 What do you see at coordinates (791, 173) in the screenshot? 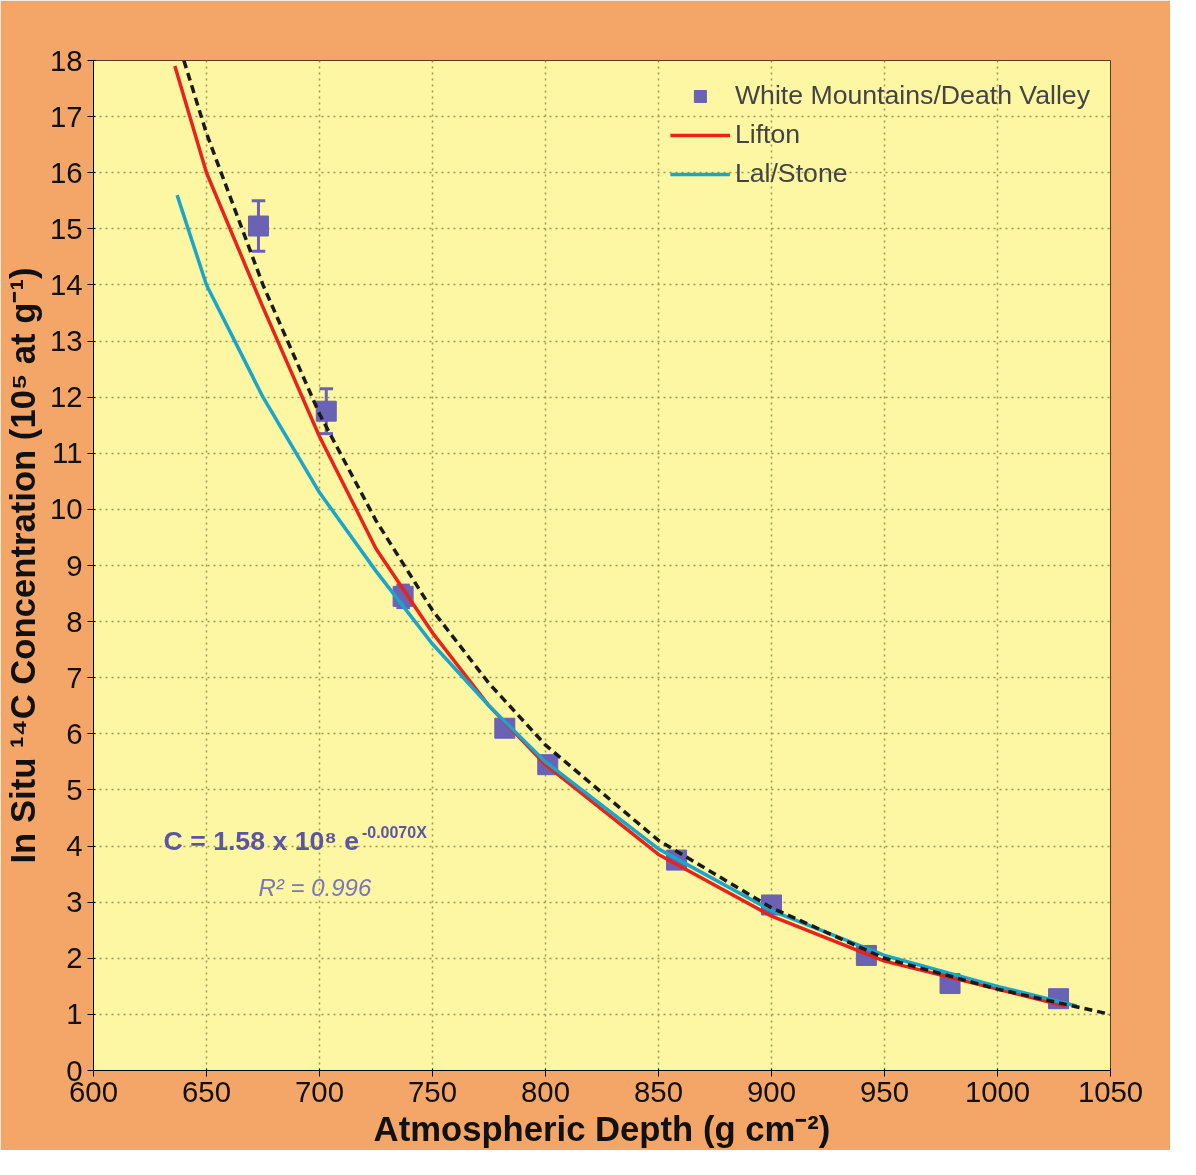
I see `legend-label: Lal/Stone` at bounding box center [791, 173].